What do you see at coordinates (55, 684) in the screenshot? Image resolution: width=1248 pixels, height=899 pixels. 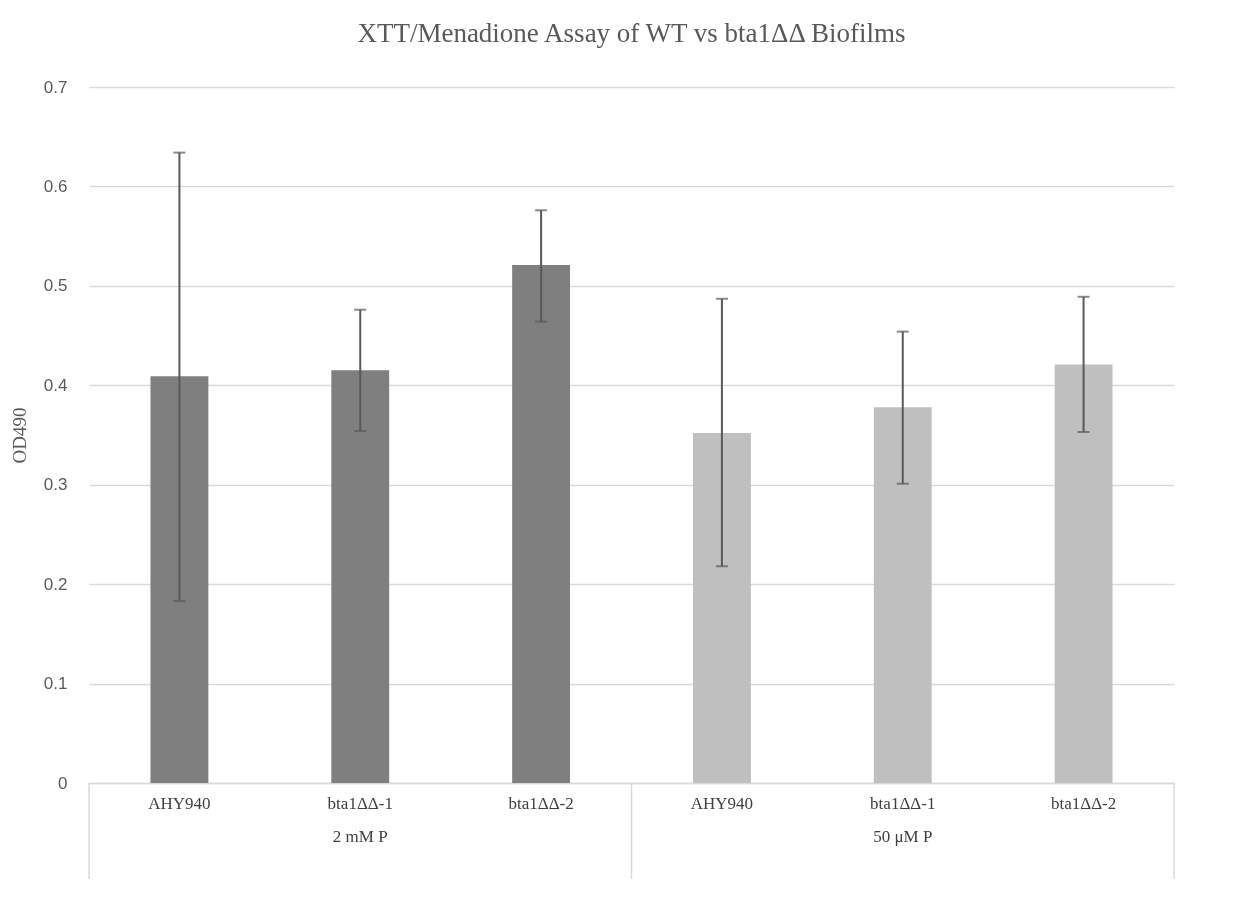 I see `y-tick-label: 0.1` at bounding box center [55, 684].